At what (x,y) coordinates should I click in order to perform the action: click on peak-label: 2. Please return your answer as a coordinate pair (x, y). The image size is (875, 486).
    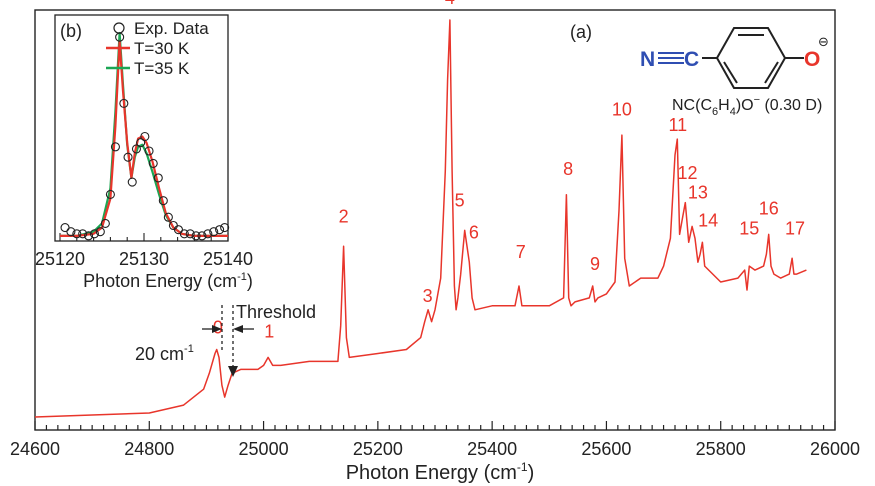
    Looking at the image, I should click on (344, 216).